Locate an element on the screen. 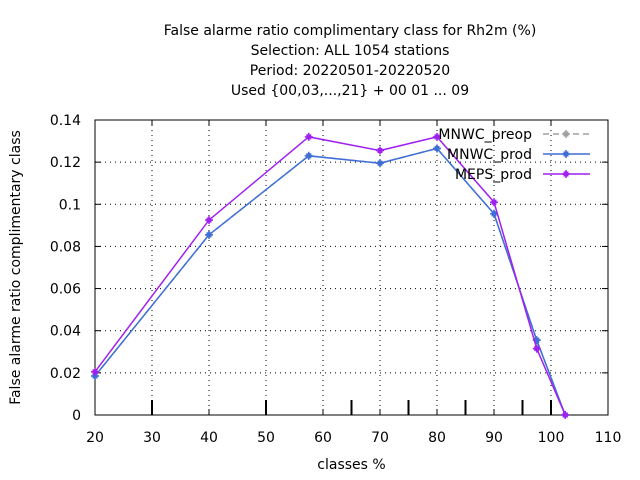  y-axis-label: False alarme ratio complimentary class is located at coordinates (16, 267).